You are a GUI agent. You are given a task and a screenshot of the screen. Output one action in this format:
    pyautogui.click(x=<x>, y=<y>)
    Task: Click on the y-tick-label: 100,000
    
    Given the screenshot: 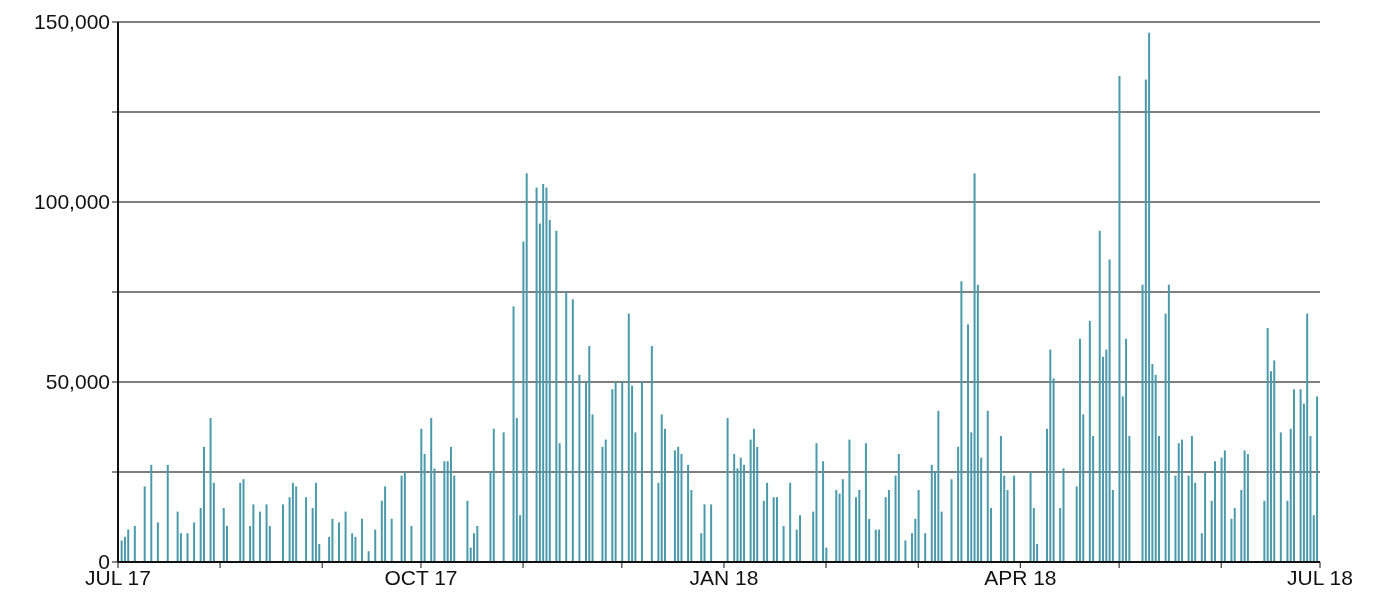 What is the action you would take?
    pyautogui.click(x=72, y=202)
    